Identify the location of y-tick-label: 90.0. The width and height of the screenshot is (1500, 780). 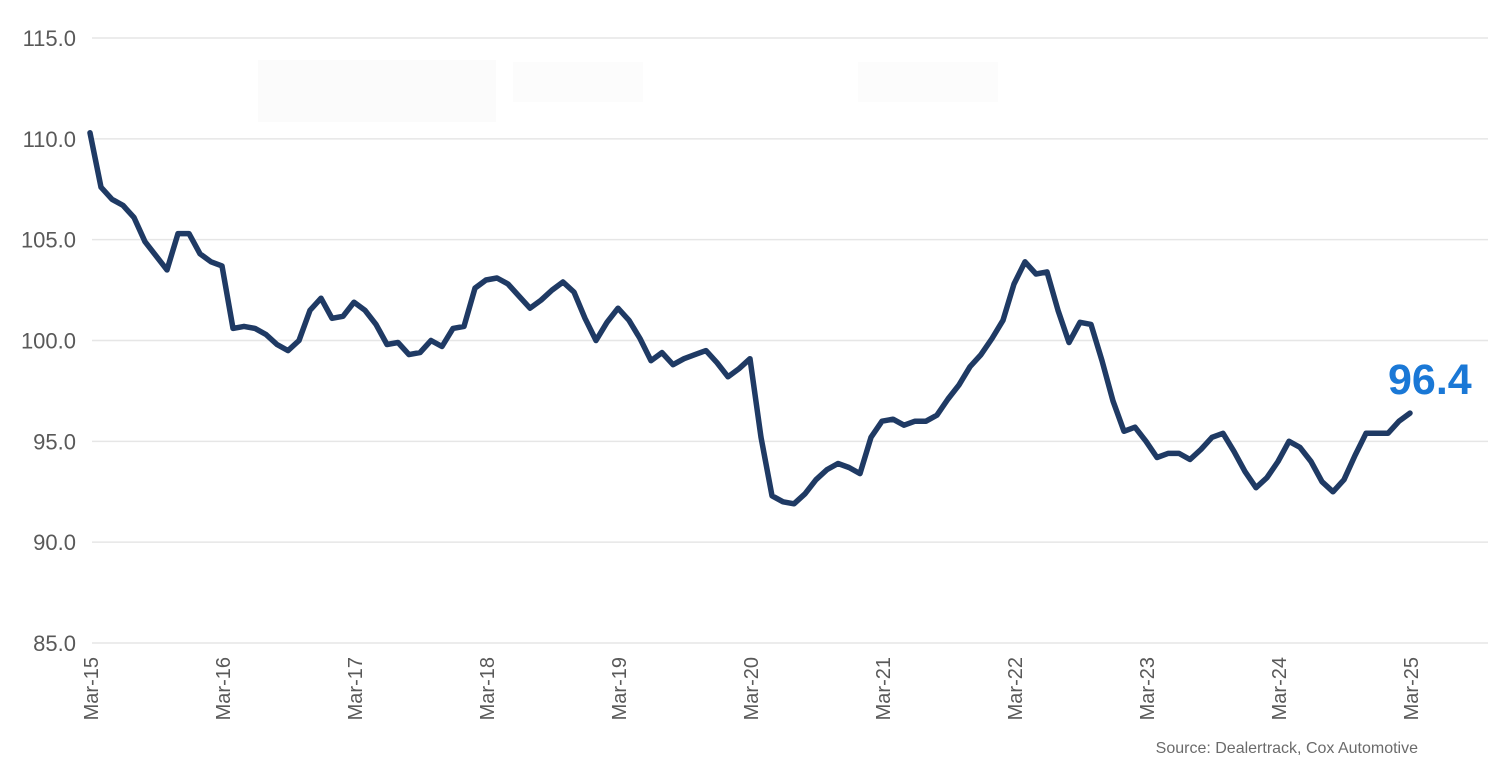
(54, 542).